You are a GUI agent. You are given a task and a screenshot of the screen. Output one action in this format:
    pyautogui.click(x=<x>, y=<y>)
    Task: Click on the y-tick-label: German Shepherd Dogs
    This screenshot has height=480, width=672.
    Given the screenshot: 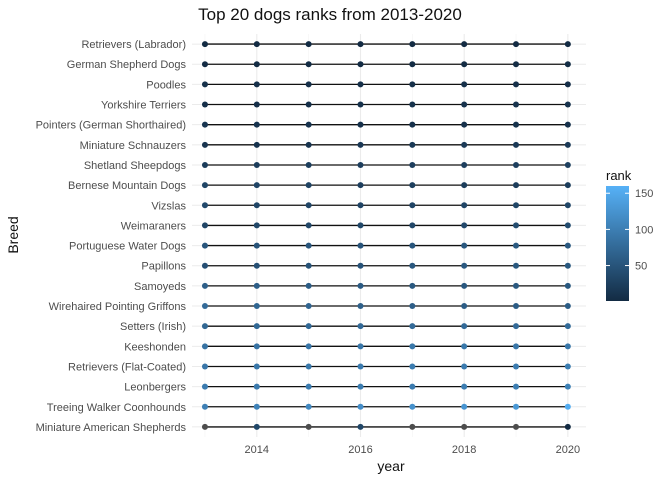 What is the action you would take?
    pyautogui.click(x=127, y=65)
    